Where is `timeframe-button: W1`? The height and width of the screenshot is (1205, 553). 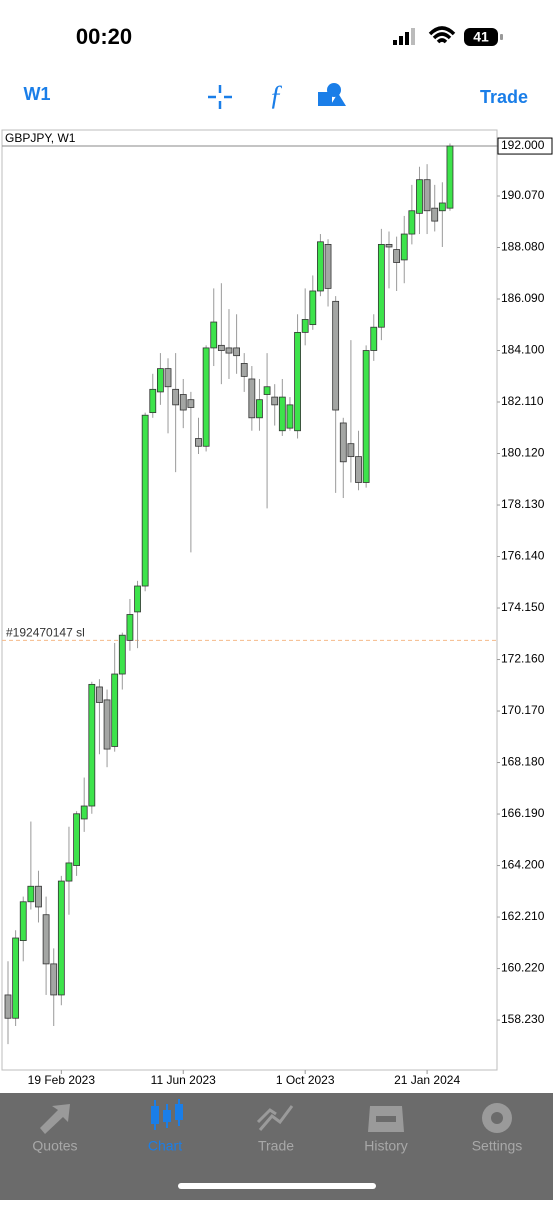 timeframe-button: W1 is located at coordinates (37, 94).